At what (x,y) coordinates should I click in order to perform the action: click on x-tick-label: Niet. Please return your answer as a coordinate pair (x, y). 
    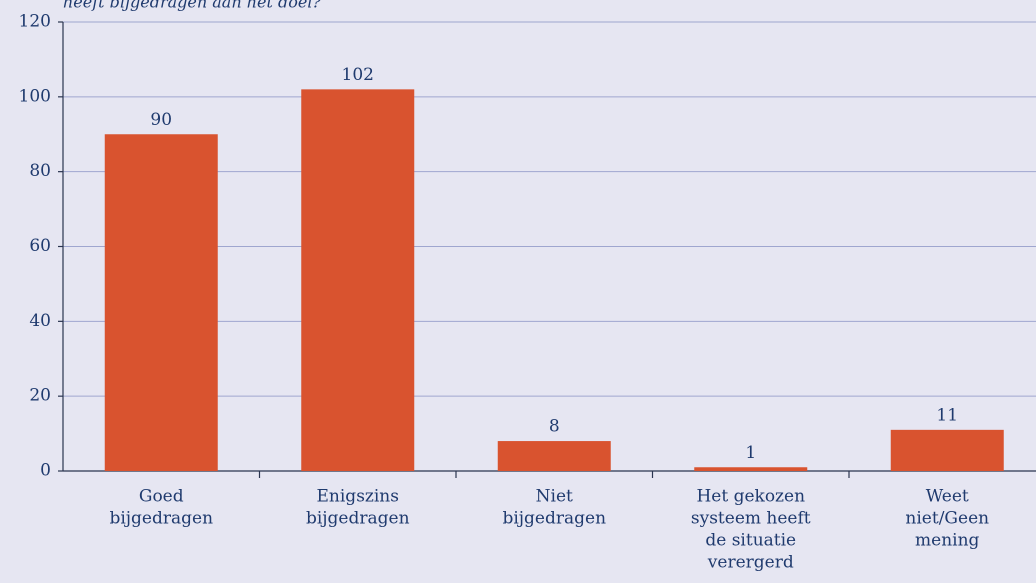
    Looking at the image, I should click on (554, 497).